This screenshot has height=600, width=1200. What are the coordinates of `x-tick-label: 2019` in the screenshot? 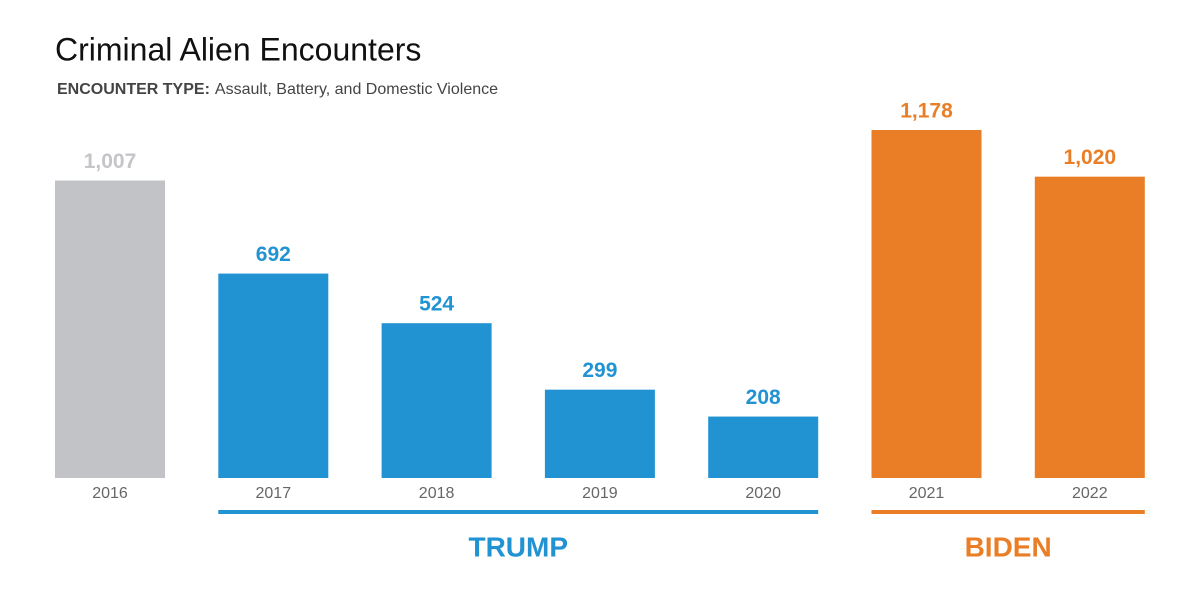 It's located at (600, 493).